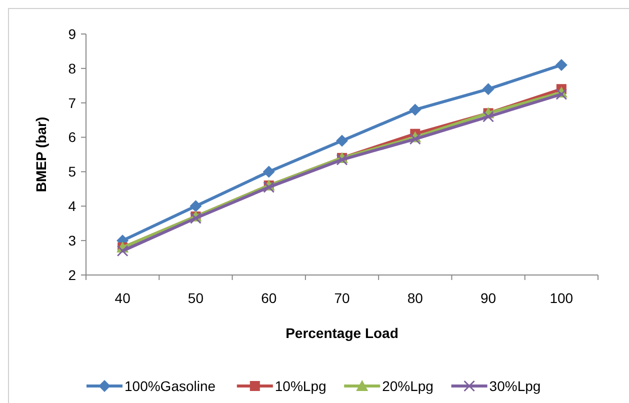 The image size is (629, 403). I want to click on x-tick-label: 80, so click(415, 298).